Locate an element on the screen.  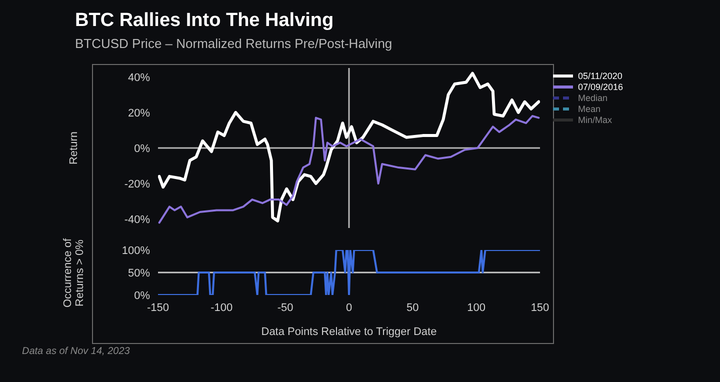
legend-label: Min/Max is located at coordinates (595, 119).